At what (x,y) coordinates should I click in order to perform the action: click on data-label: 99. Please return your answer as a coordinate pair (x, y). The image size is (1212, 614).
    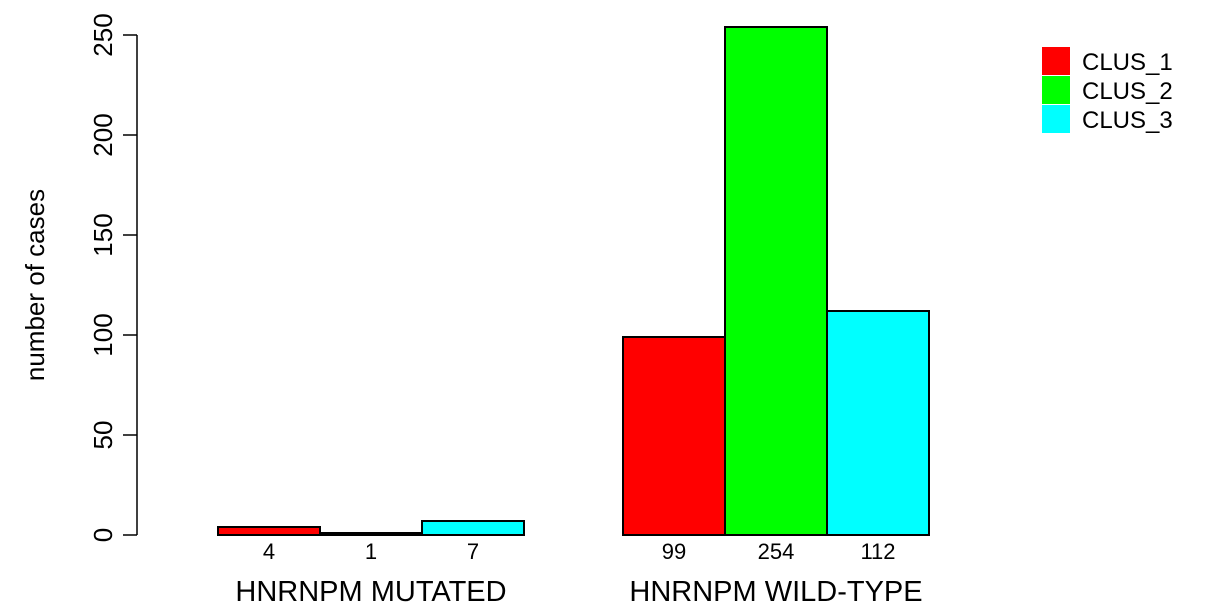
    Looking at the image, I should click on (674, 551).